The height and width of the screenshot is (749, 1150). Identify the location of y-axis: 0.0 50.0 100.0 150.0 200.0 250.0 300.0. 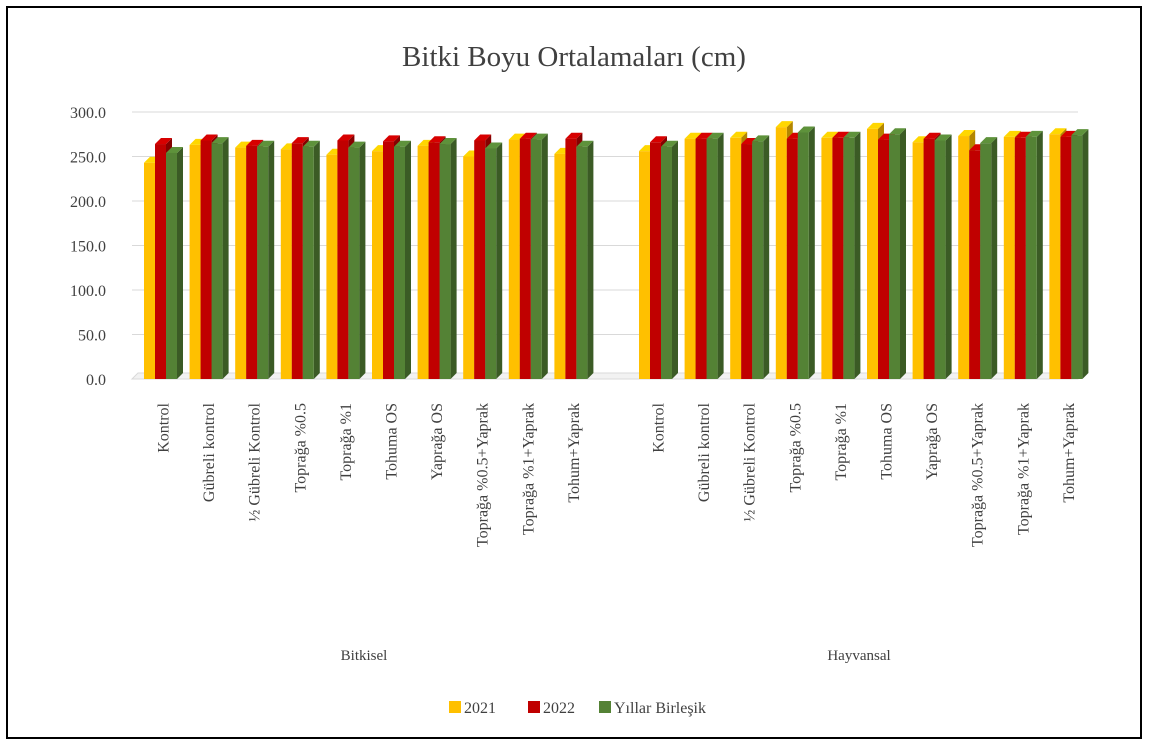
(88, 247).